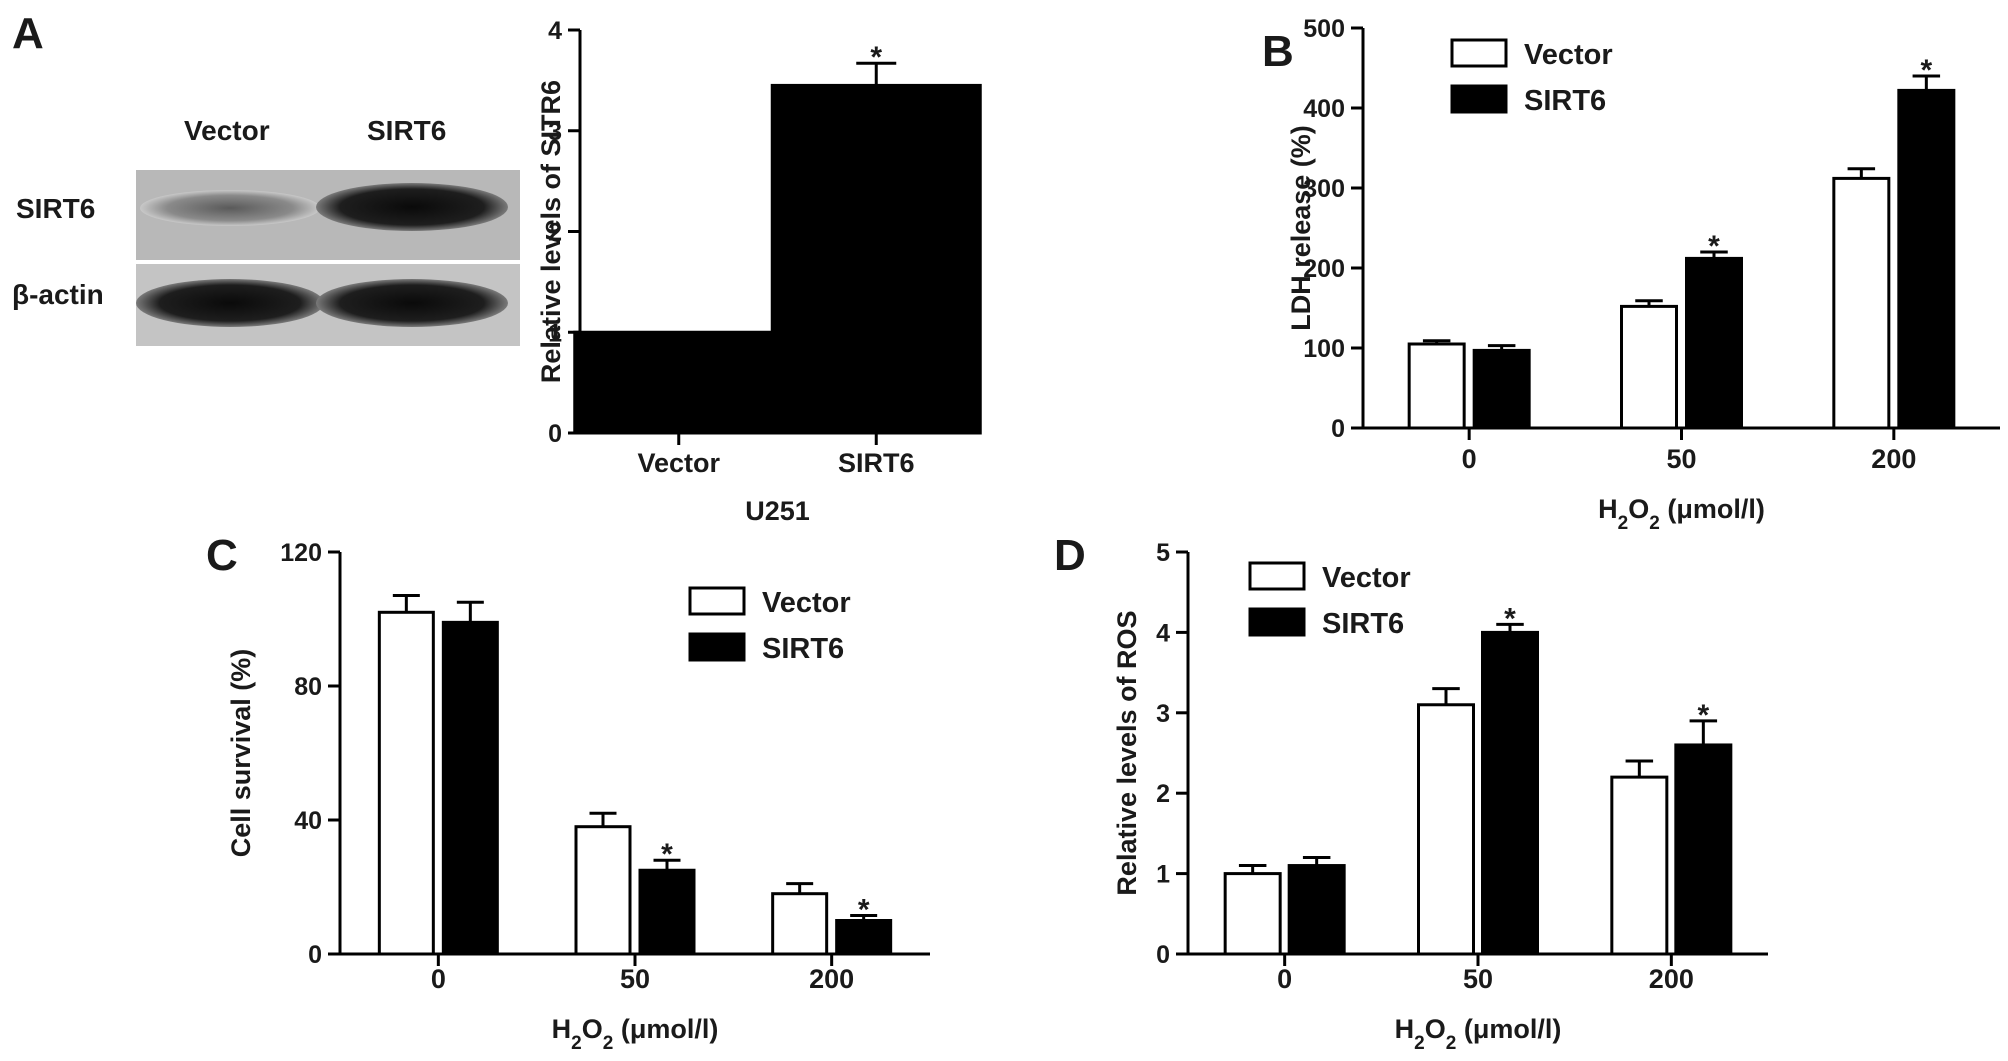 Image resolution: width=2008 pixels, height=1061 pixels. What do you see at coordinates (777, 511) in the screenshot?
I see `x-axis-title: U251` at bounding box center [777, 511].